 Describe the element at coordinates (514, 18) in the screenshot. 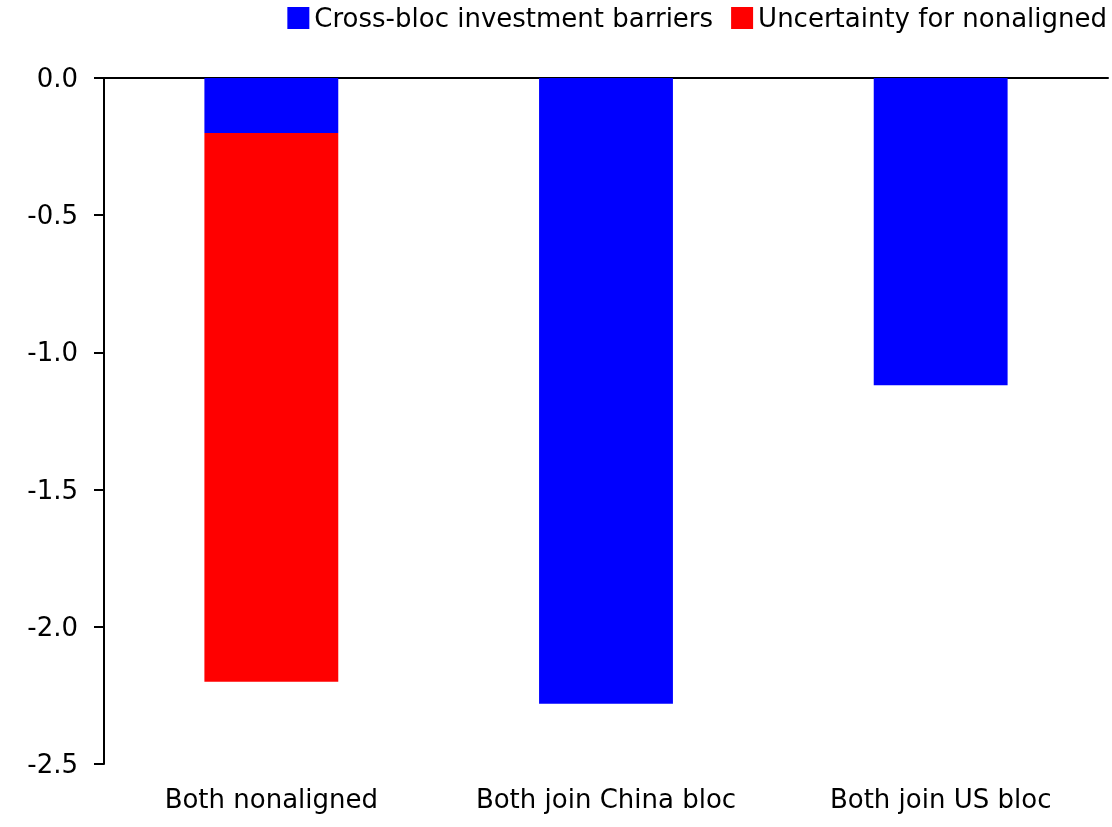

I see `legend-label: Cross-bloc investment barriers` at that location.